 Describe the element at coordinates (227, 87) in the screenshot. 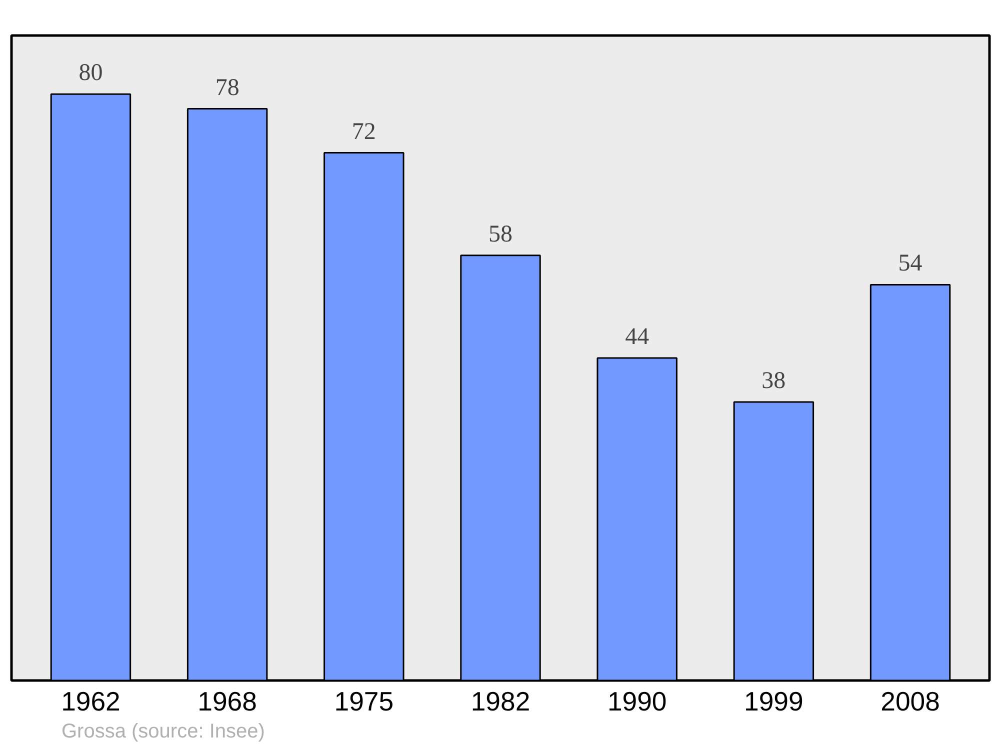

I see `data-label: 78` at that location.